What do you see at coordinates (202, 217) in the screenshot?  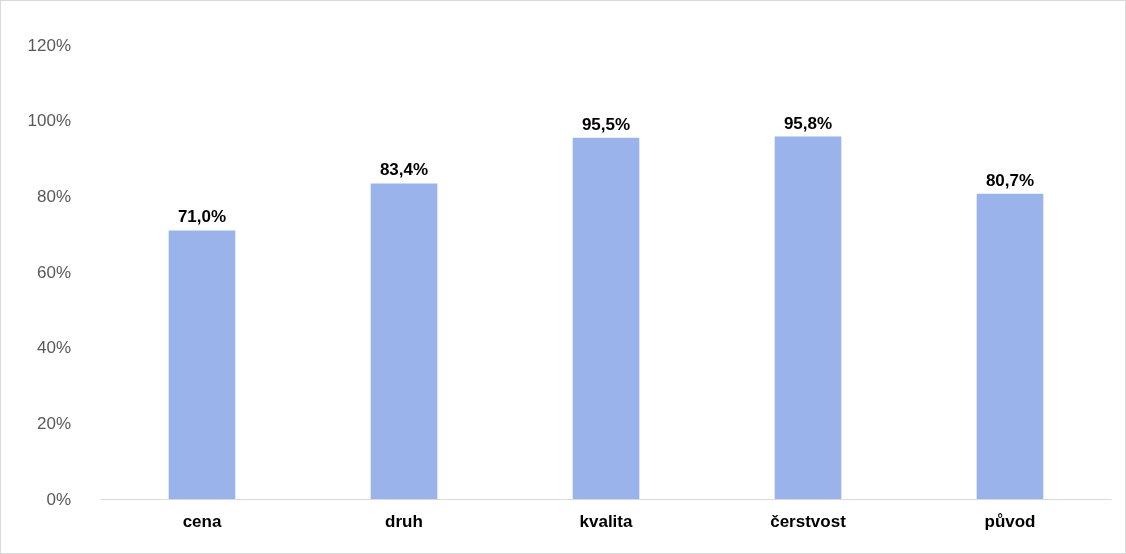 I see `data-label: 71,0%` at bounding box center [202, 217].